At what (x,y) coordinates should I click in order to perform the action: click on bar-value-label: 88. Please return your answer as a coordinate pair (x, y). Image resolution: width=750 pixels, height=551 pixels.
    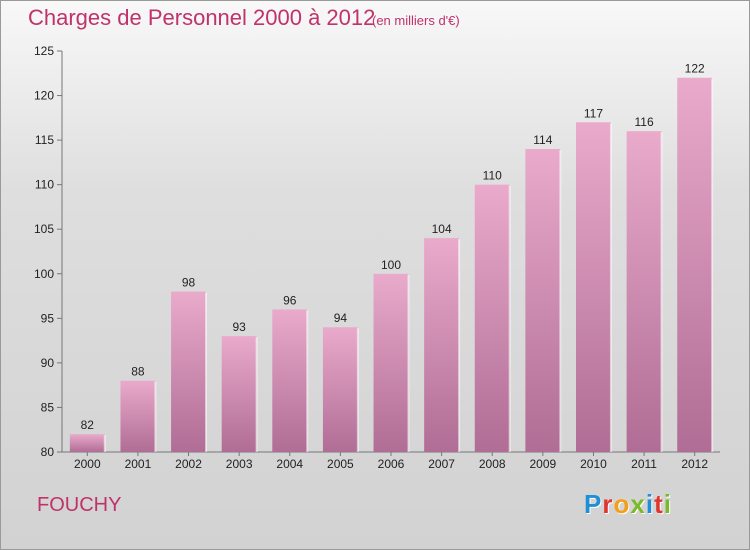
    Looking at the image, I should click on (138, 372).